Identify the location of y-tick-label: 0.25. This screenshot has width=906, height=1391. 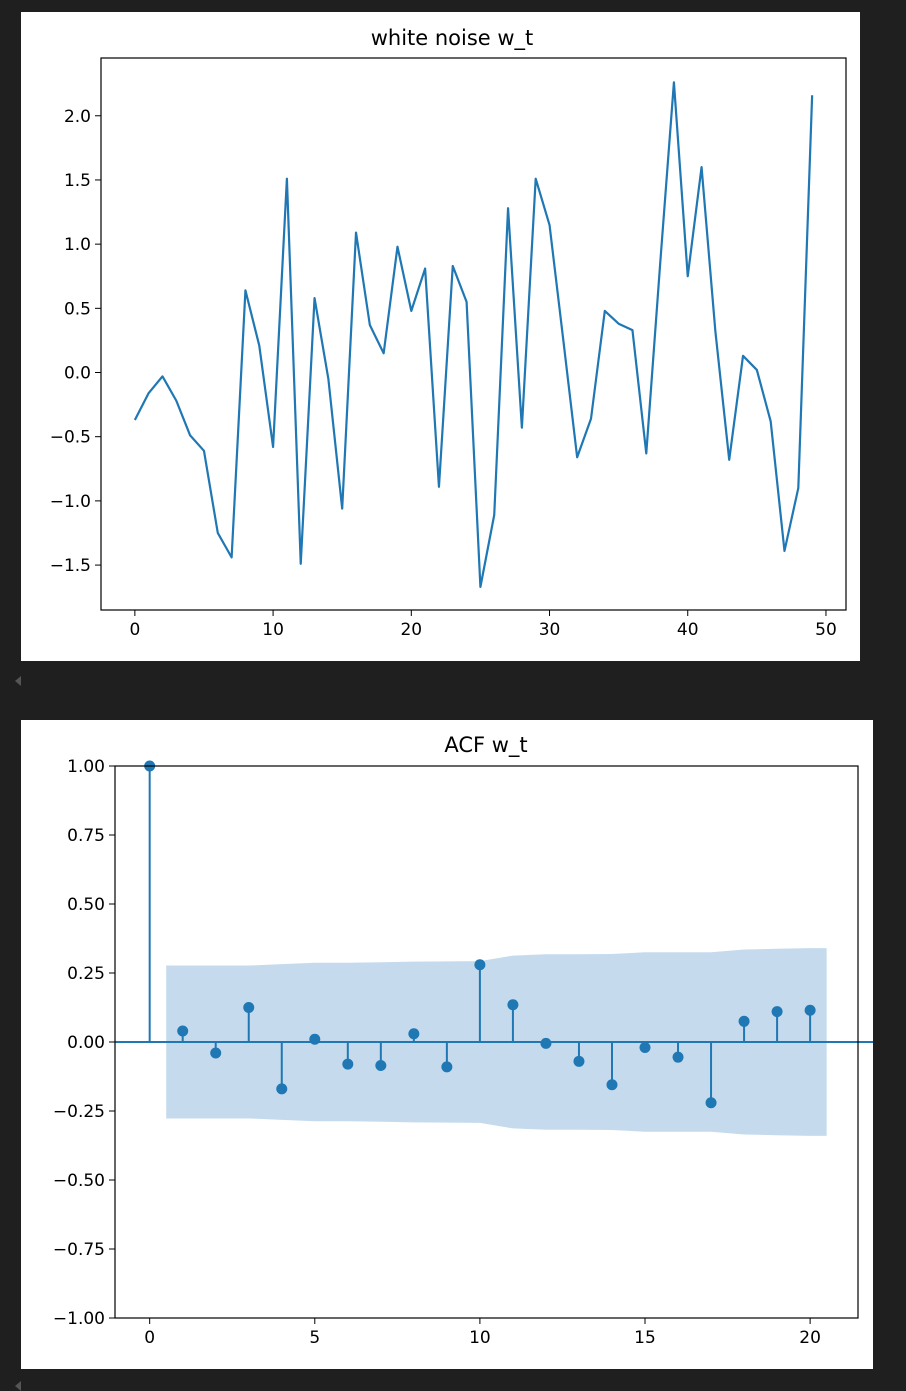
(86, 974).